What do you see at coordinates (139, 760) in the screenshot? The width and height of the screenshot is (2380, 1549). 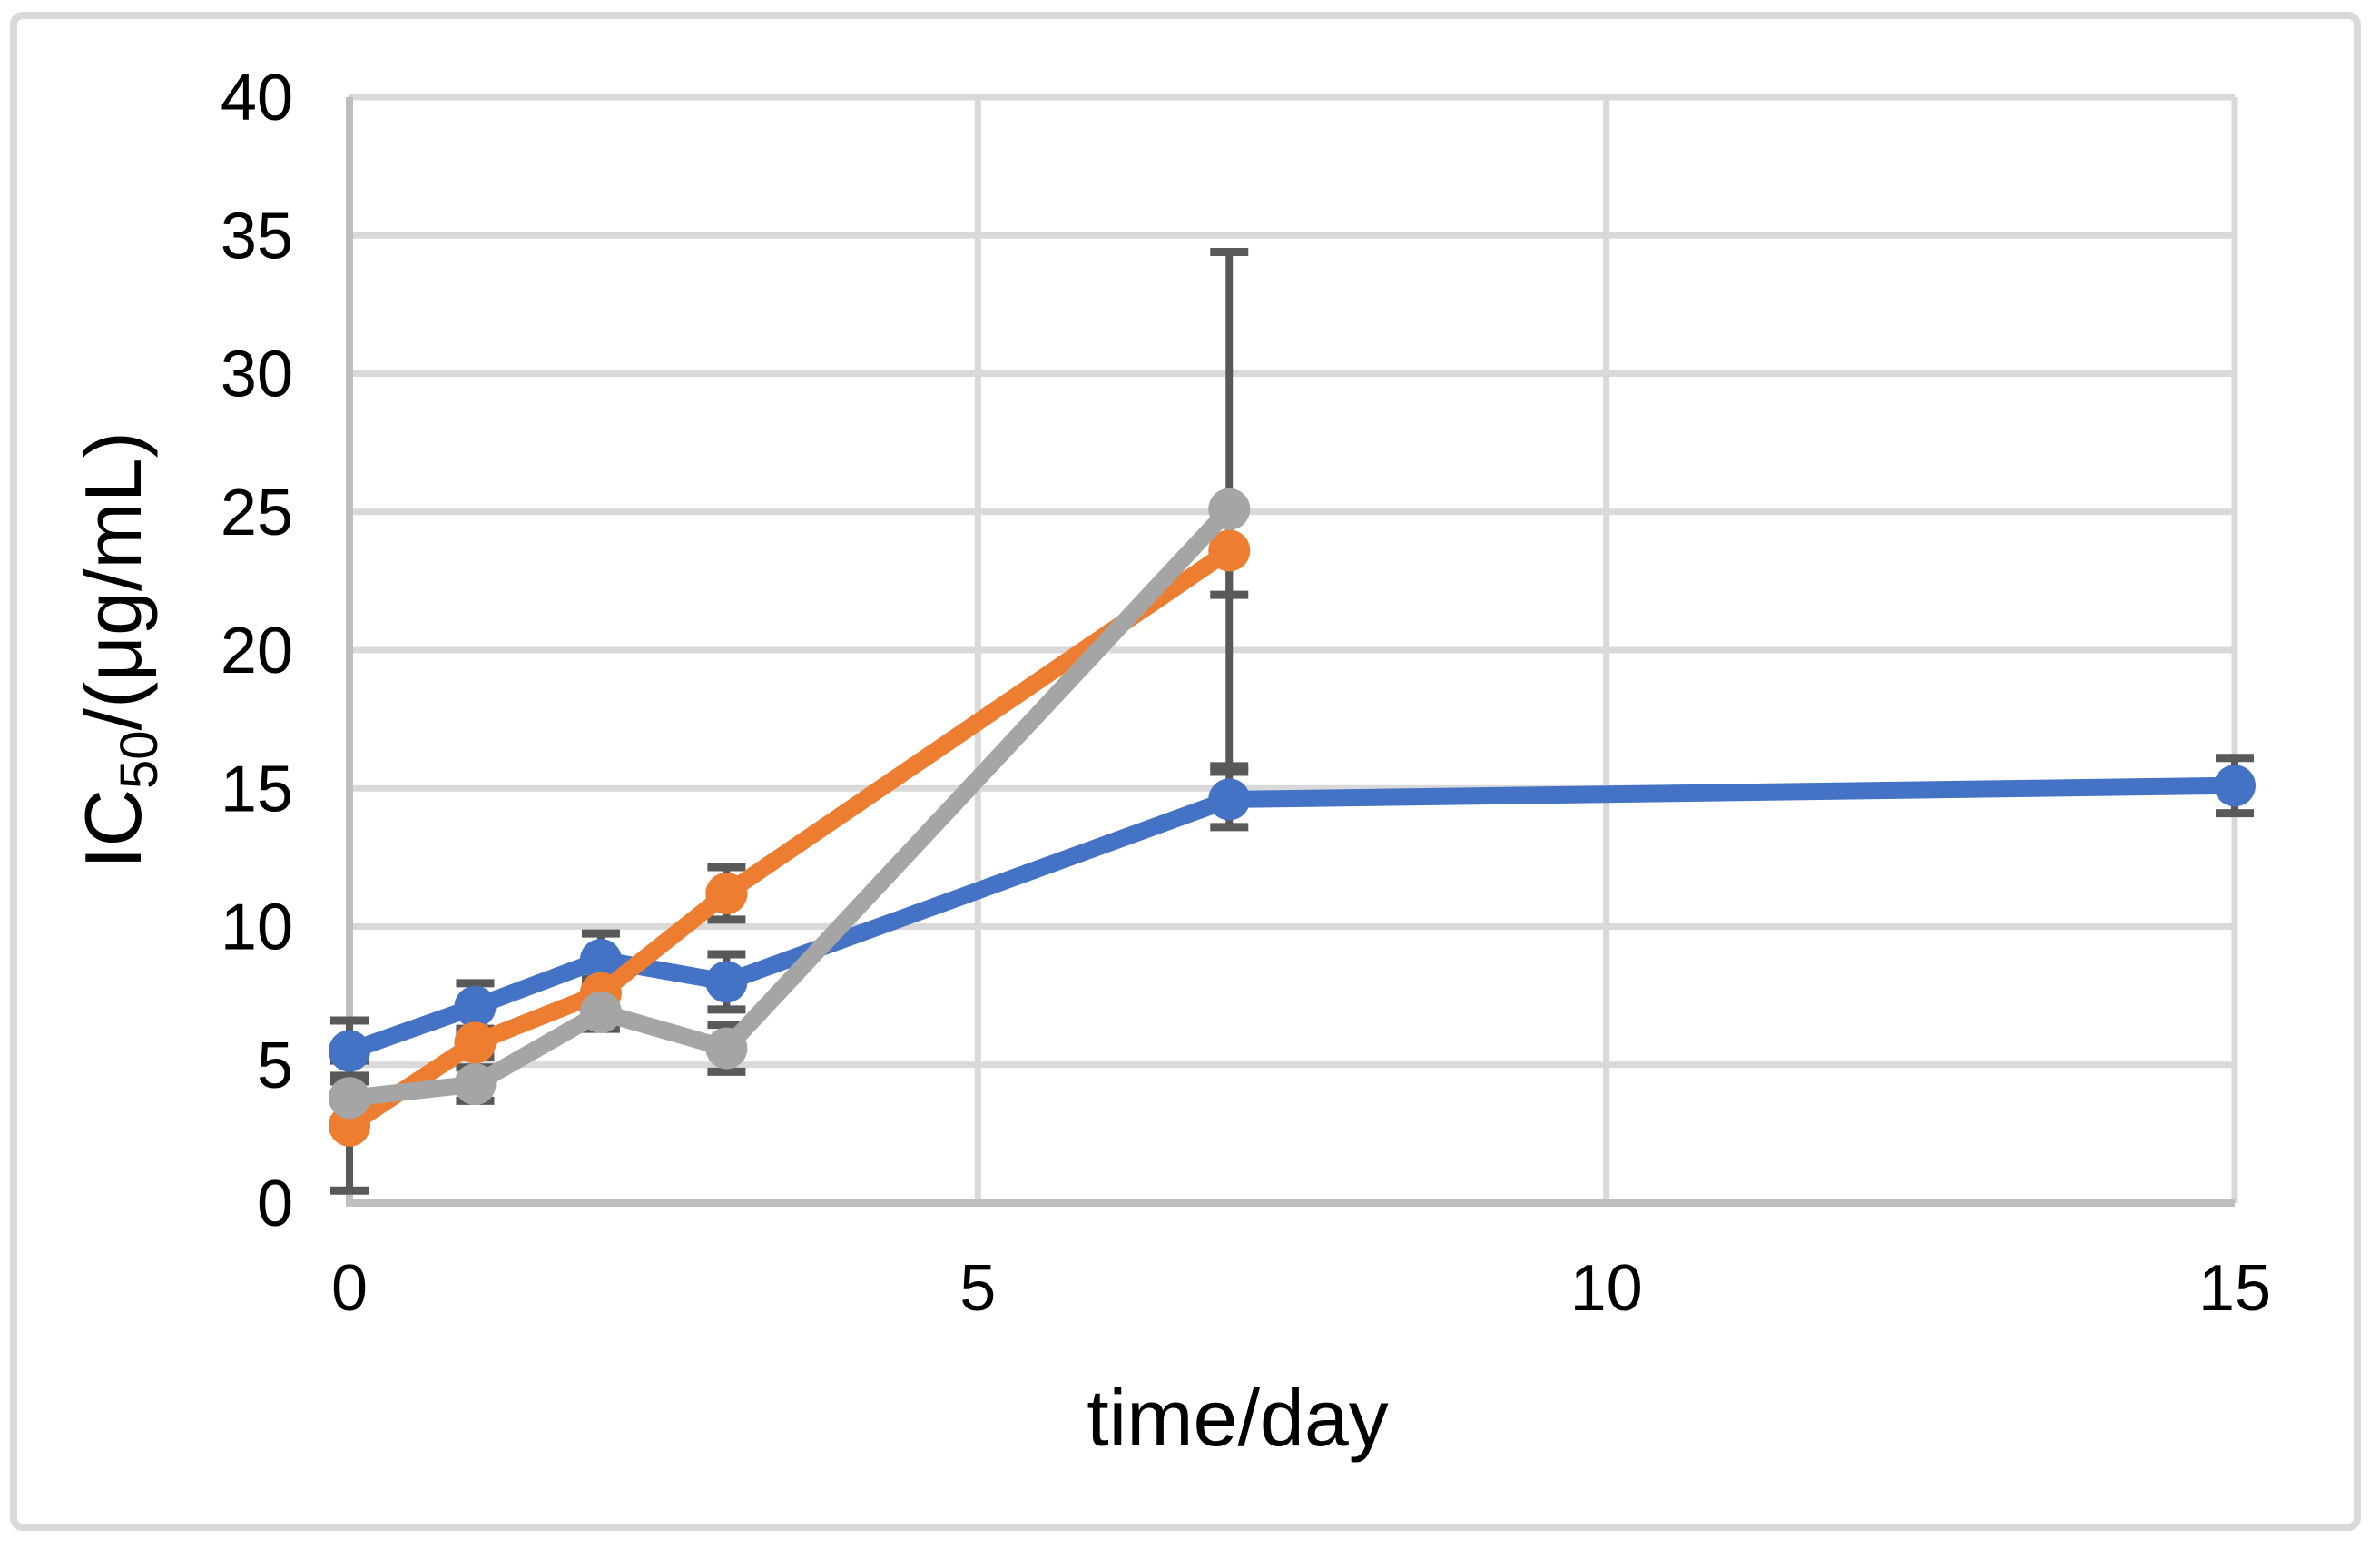 I see `y-title-subscript: 50` at bounding box center [139, 760].